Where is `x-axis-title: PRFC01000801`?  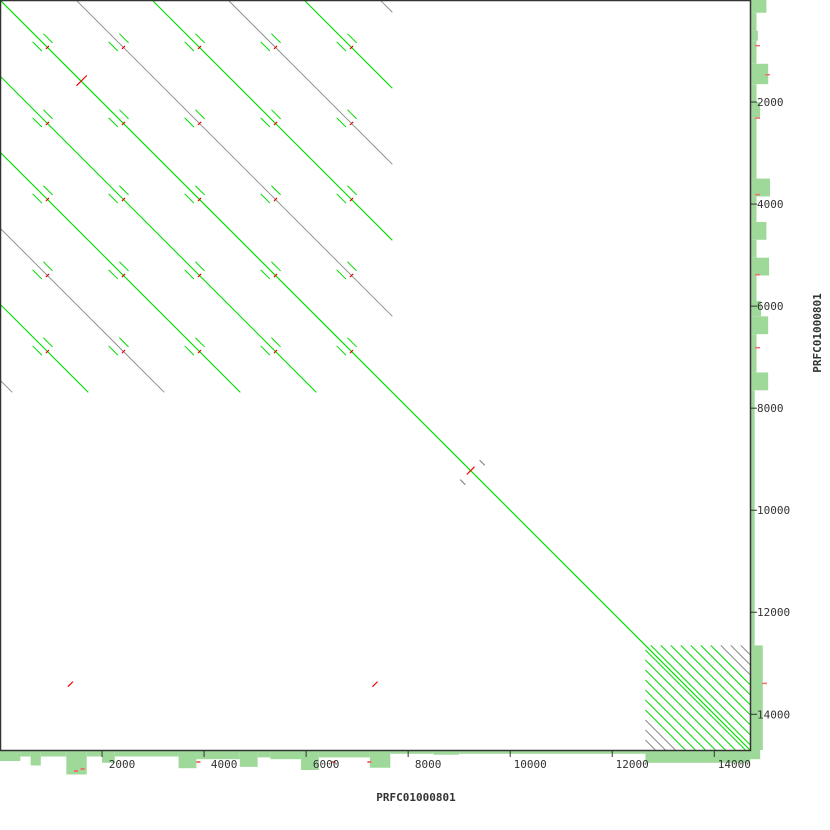
x-axis-title: PRFC01000801 is located at coordinates (416, 797).